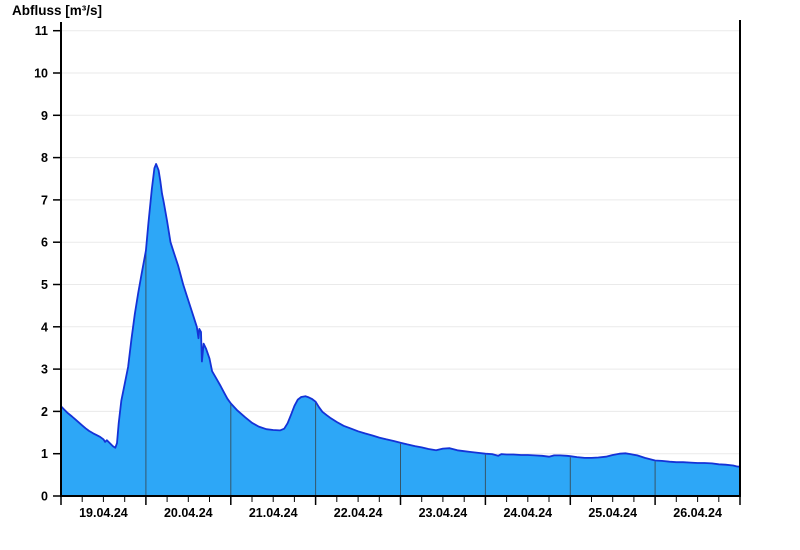  I want to click on chart-title: Abfluss [m³/s], so click(57, 10).